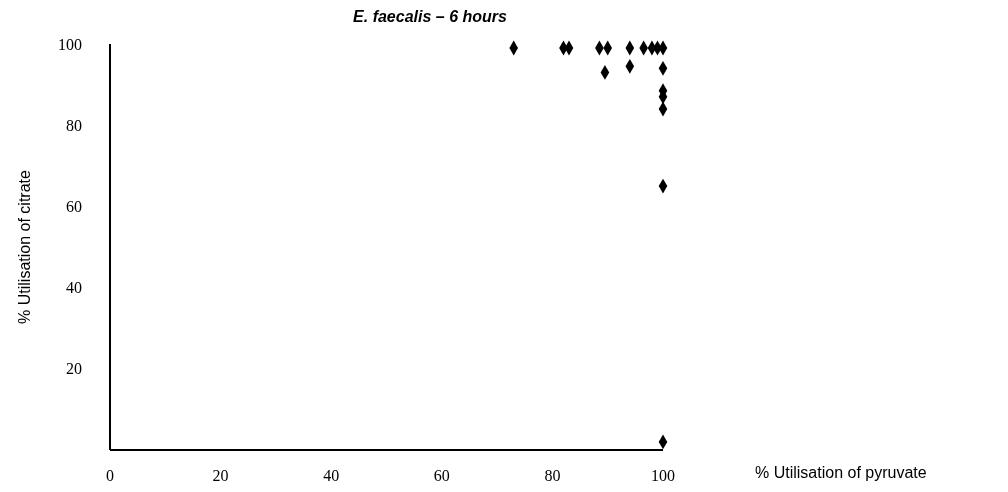 The width and height of the screenshot is (1008, 492). I want to click on y-axis-title: % Utilisation of citrate, so click(24, 246).